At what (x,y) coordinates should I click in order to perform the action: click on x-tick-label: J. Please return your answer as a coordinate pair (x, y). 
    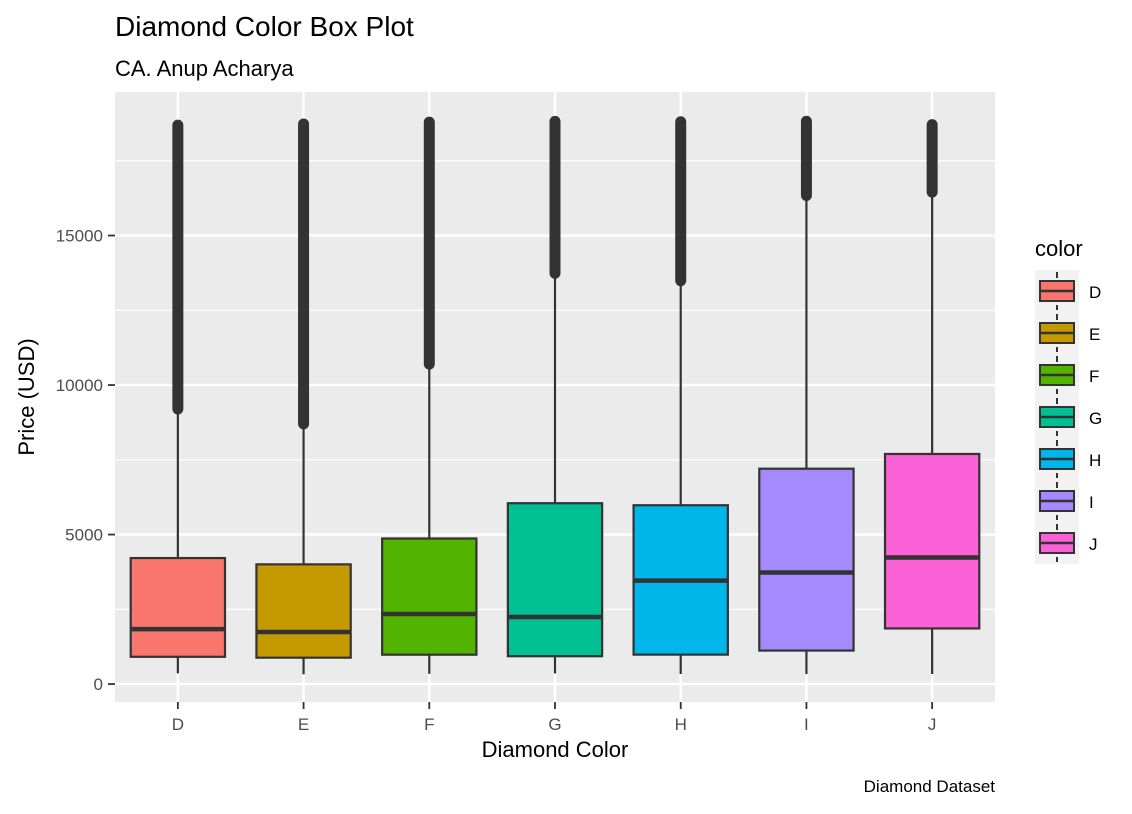
    Looking at the image, I should click on (932, 724).